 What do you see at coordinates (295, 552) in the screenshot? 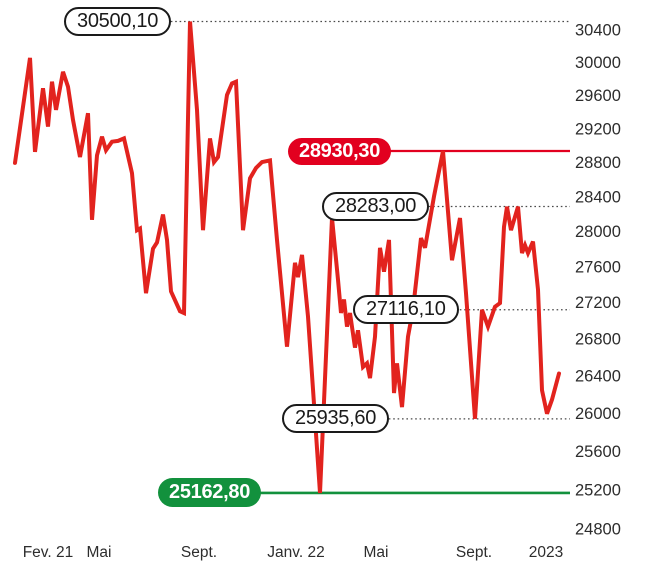
I see `x-tick-label: Janv. 22` at bounding box center [295, 552].